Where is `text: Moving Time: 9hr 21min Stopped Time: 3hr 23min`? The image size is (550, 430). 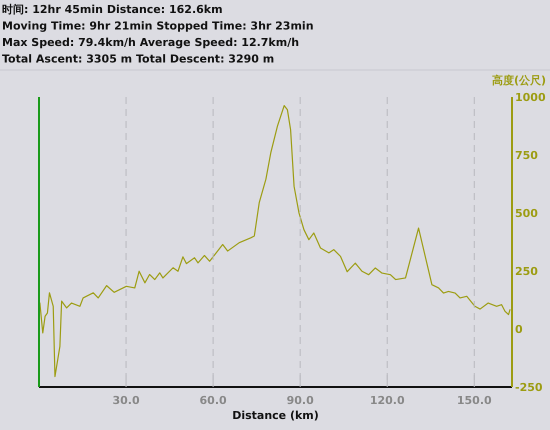
text: Moving Time: 9hr 21min Stopped Time: 3hr 23min is located at coordinates (158, 26).